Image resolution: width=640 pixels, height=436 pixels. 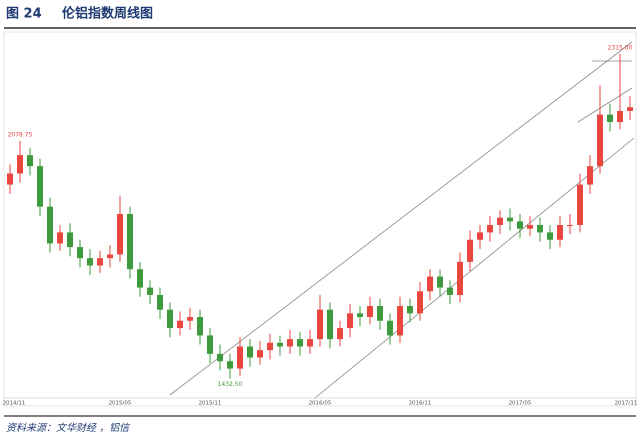 I want to click on x-tick-label: 2015/11, so click(x=210, y=404).